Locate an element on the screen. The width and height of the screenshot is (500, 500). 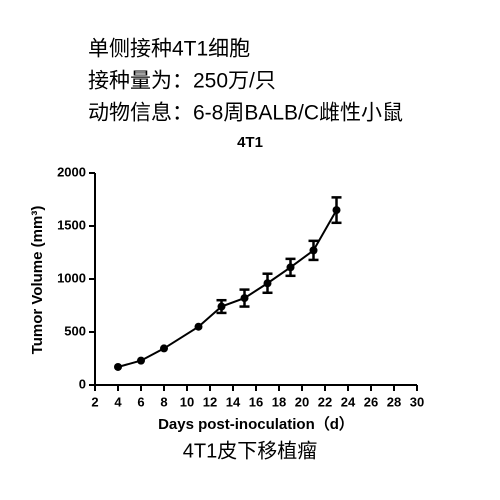
x-tick-label: 8 is located at coordinates (163, 401).